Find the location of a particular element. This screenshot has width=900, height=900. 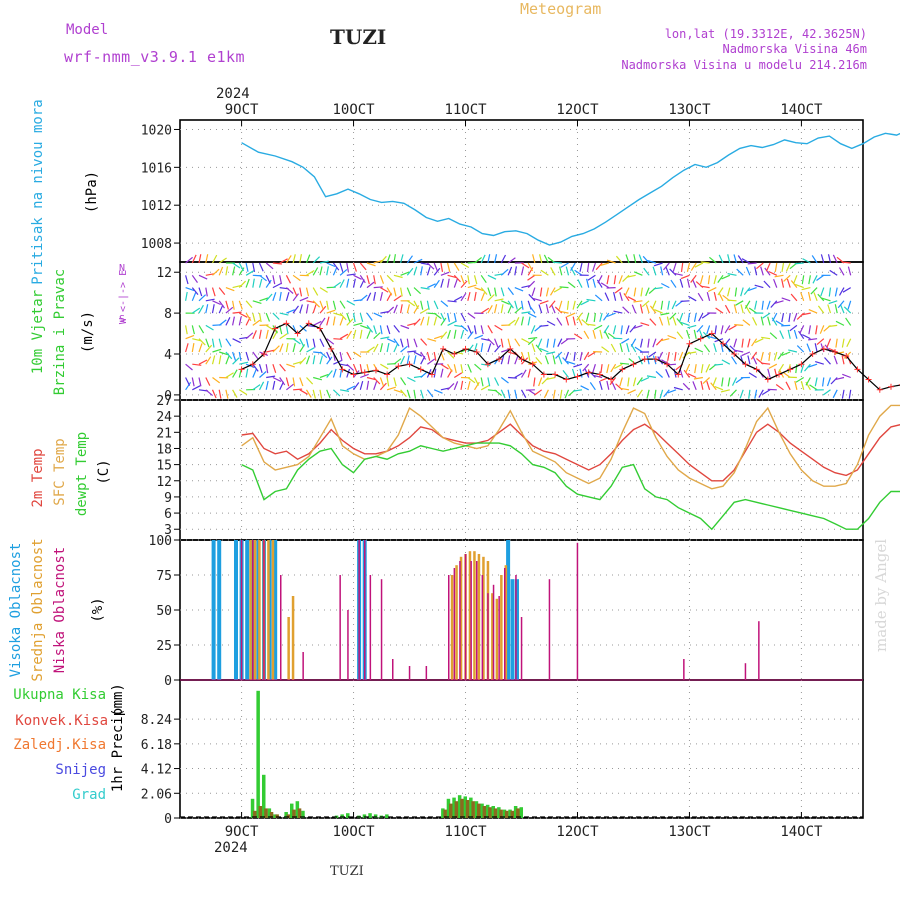

lonlat-text: lon,lat (19.3312E, 42.3625N) is located at coordinates (766, 34).